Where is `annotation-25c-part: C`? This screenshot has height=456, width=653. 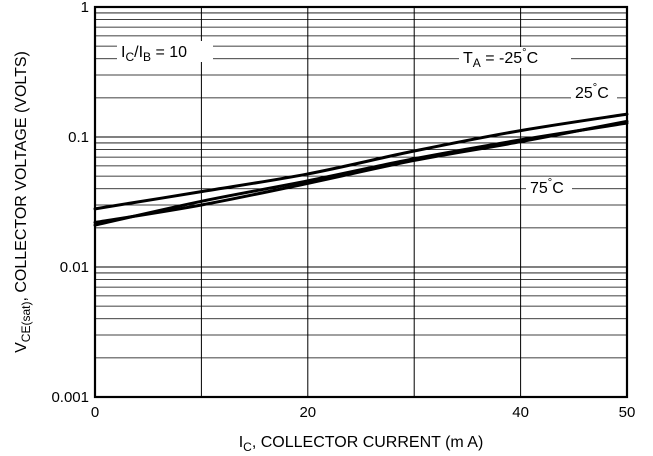
annotation-25c-part: C is located at coordinates (603, 93).